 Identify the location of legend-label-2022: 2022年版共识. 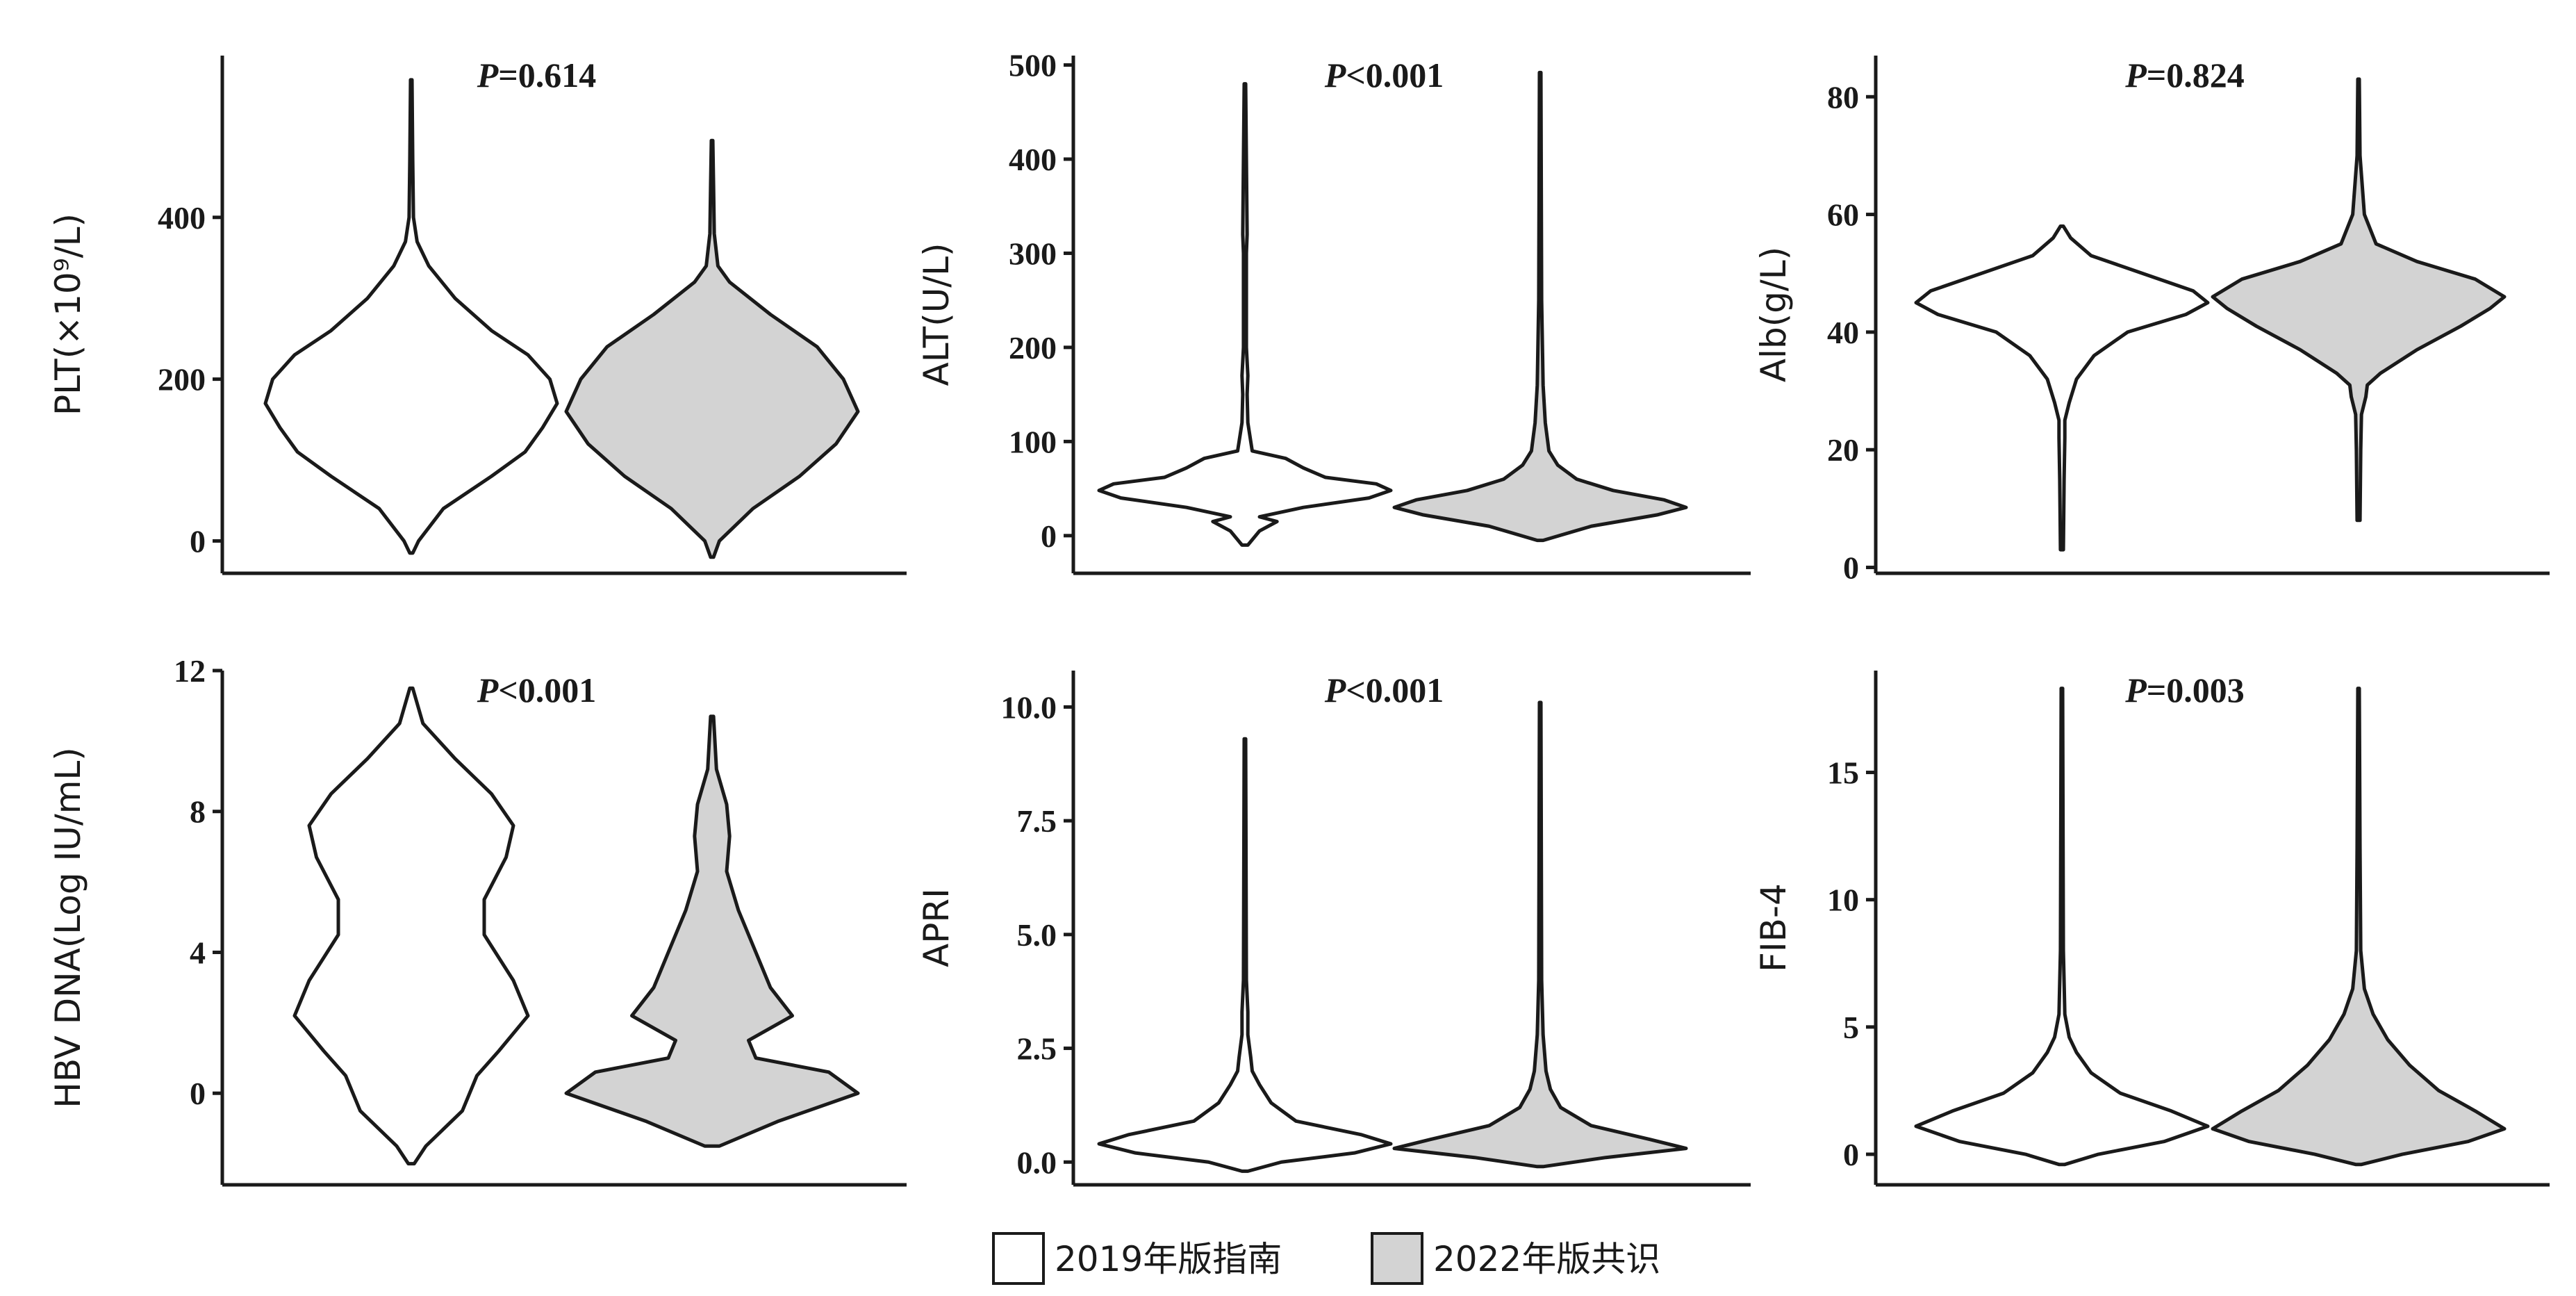
(1547, 1259).